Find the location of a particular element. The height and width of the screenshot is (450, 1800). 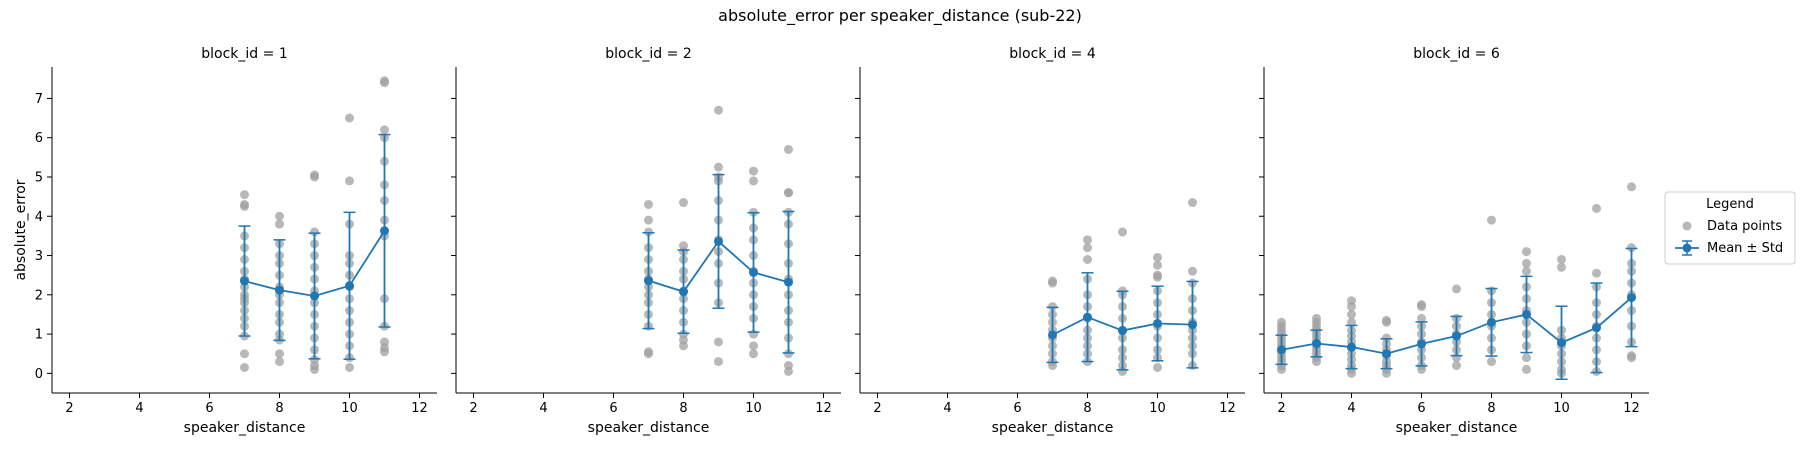

legend: Legend Data points Mean ± Std is located at coordinates (1730, 228).